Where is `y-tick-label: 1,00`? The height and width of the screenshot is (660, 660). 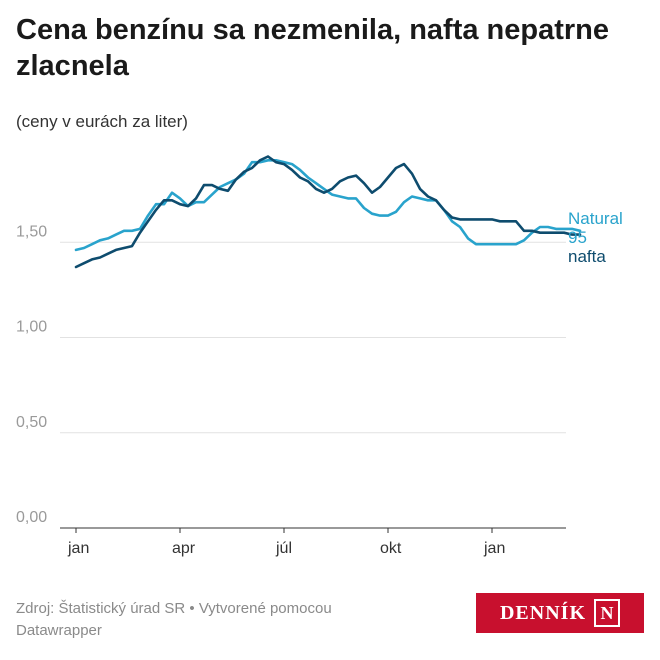
y-tick-label: 1,00 is located at coordinates (31, 327).